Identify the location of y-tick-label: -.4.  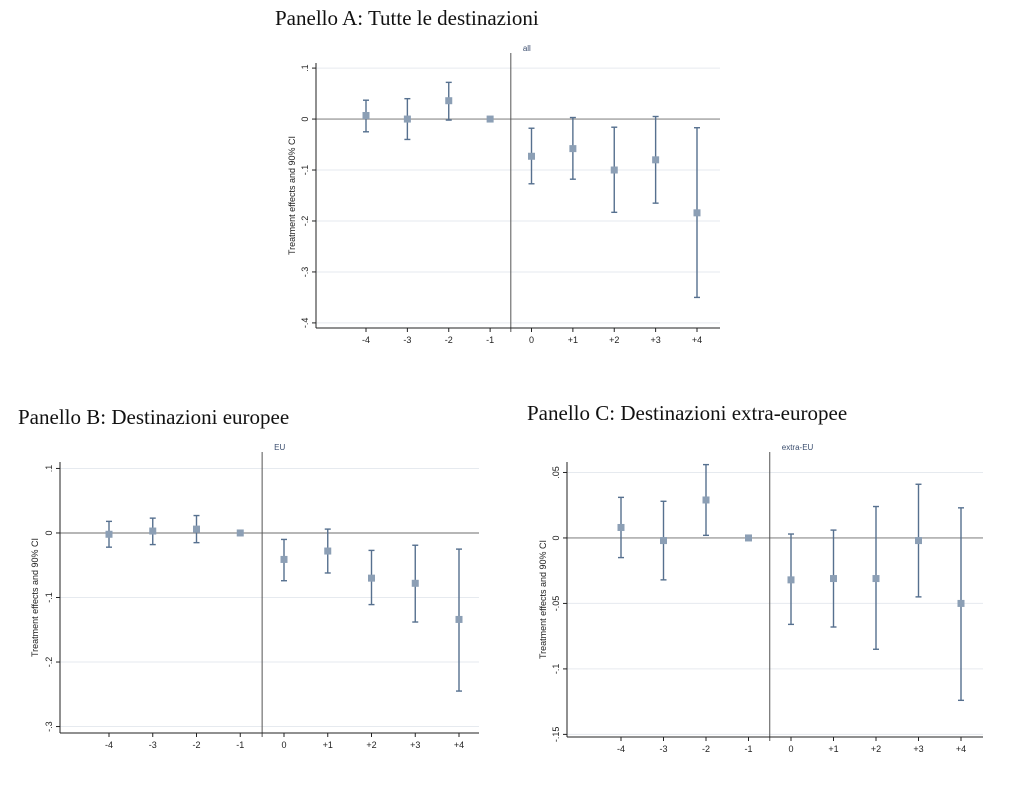
(305, 323).